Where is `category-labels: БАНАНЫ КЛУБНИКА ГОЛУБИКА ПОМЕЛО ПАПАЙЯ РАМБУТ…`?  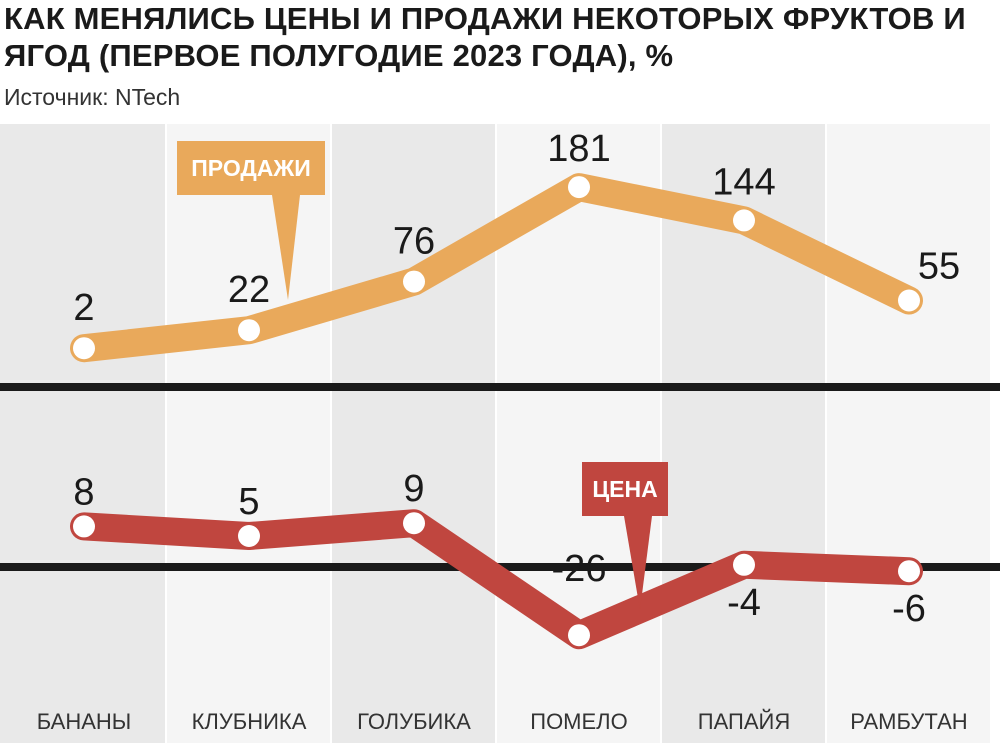 category-labels: БАНАНЫ КЛУБНИКА ГОЛУБИКА ПОМЕЛО ПАПАЙЯ РАМБУТ… is located at coordinates (502, 721).